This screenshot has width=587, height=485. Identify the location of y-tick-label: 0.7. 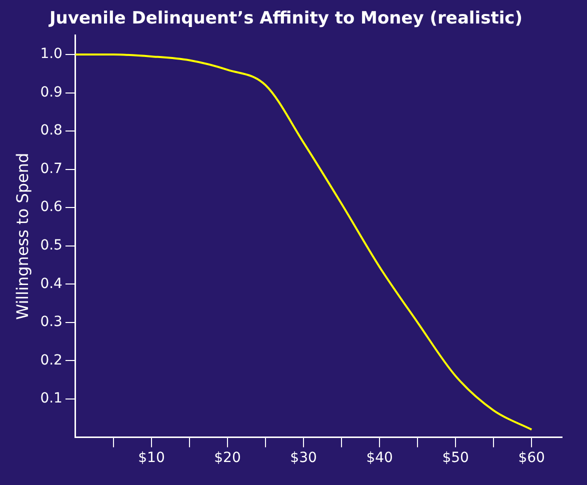
(51, 168).